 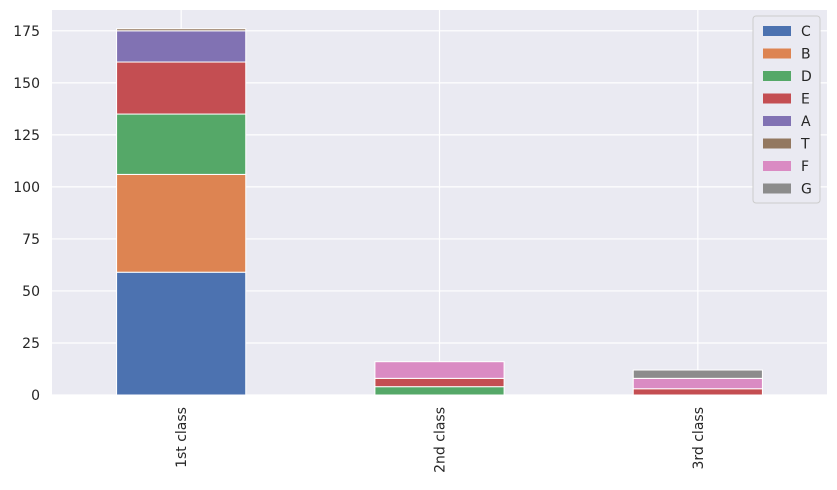 What do you see at coordinates (26, 136) in the screenshot?
I see `y-tick-label: 125` at bounding box center [26, 136].